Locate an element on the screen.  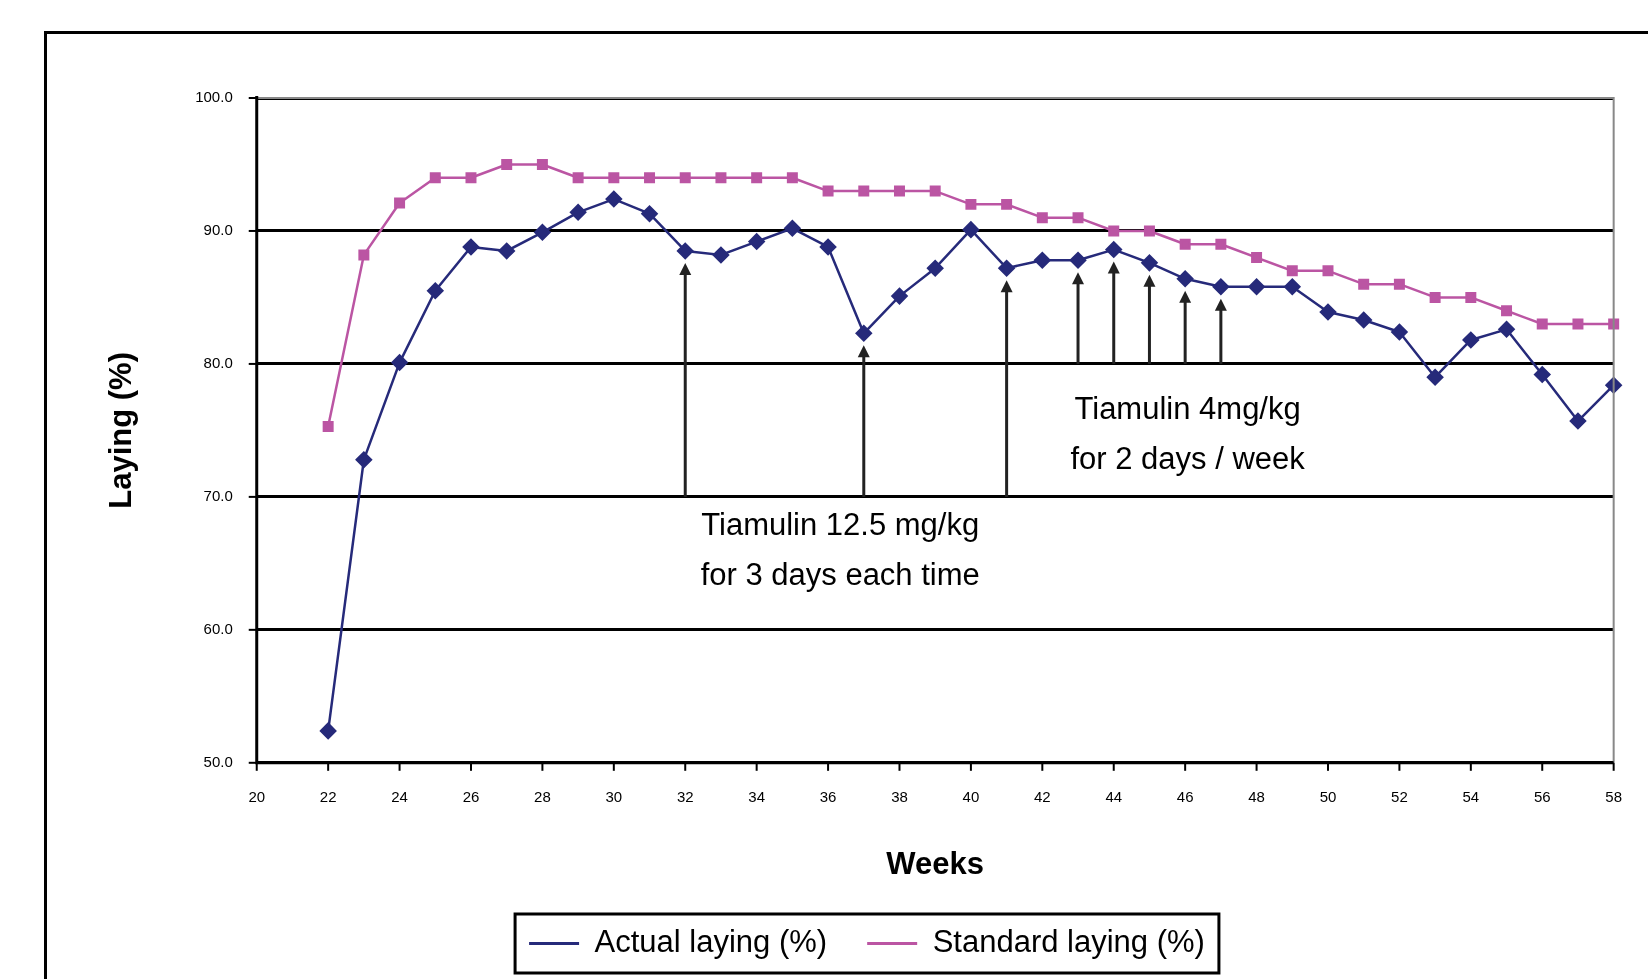
legend-label: Standard laying (%) is located at coordinates (1068, 942).